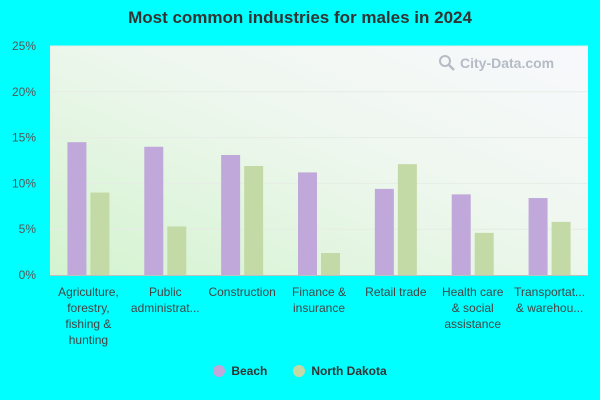 This screenshot has height=400, width=600. I want to click on y-tick-label: 15%, so click(24, 138).